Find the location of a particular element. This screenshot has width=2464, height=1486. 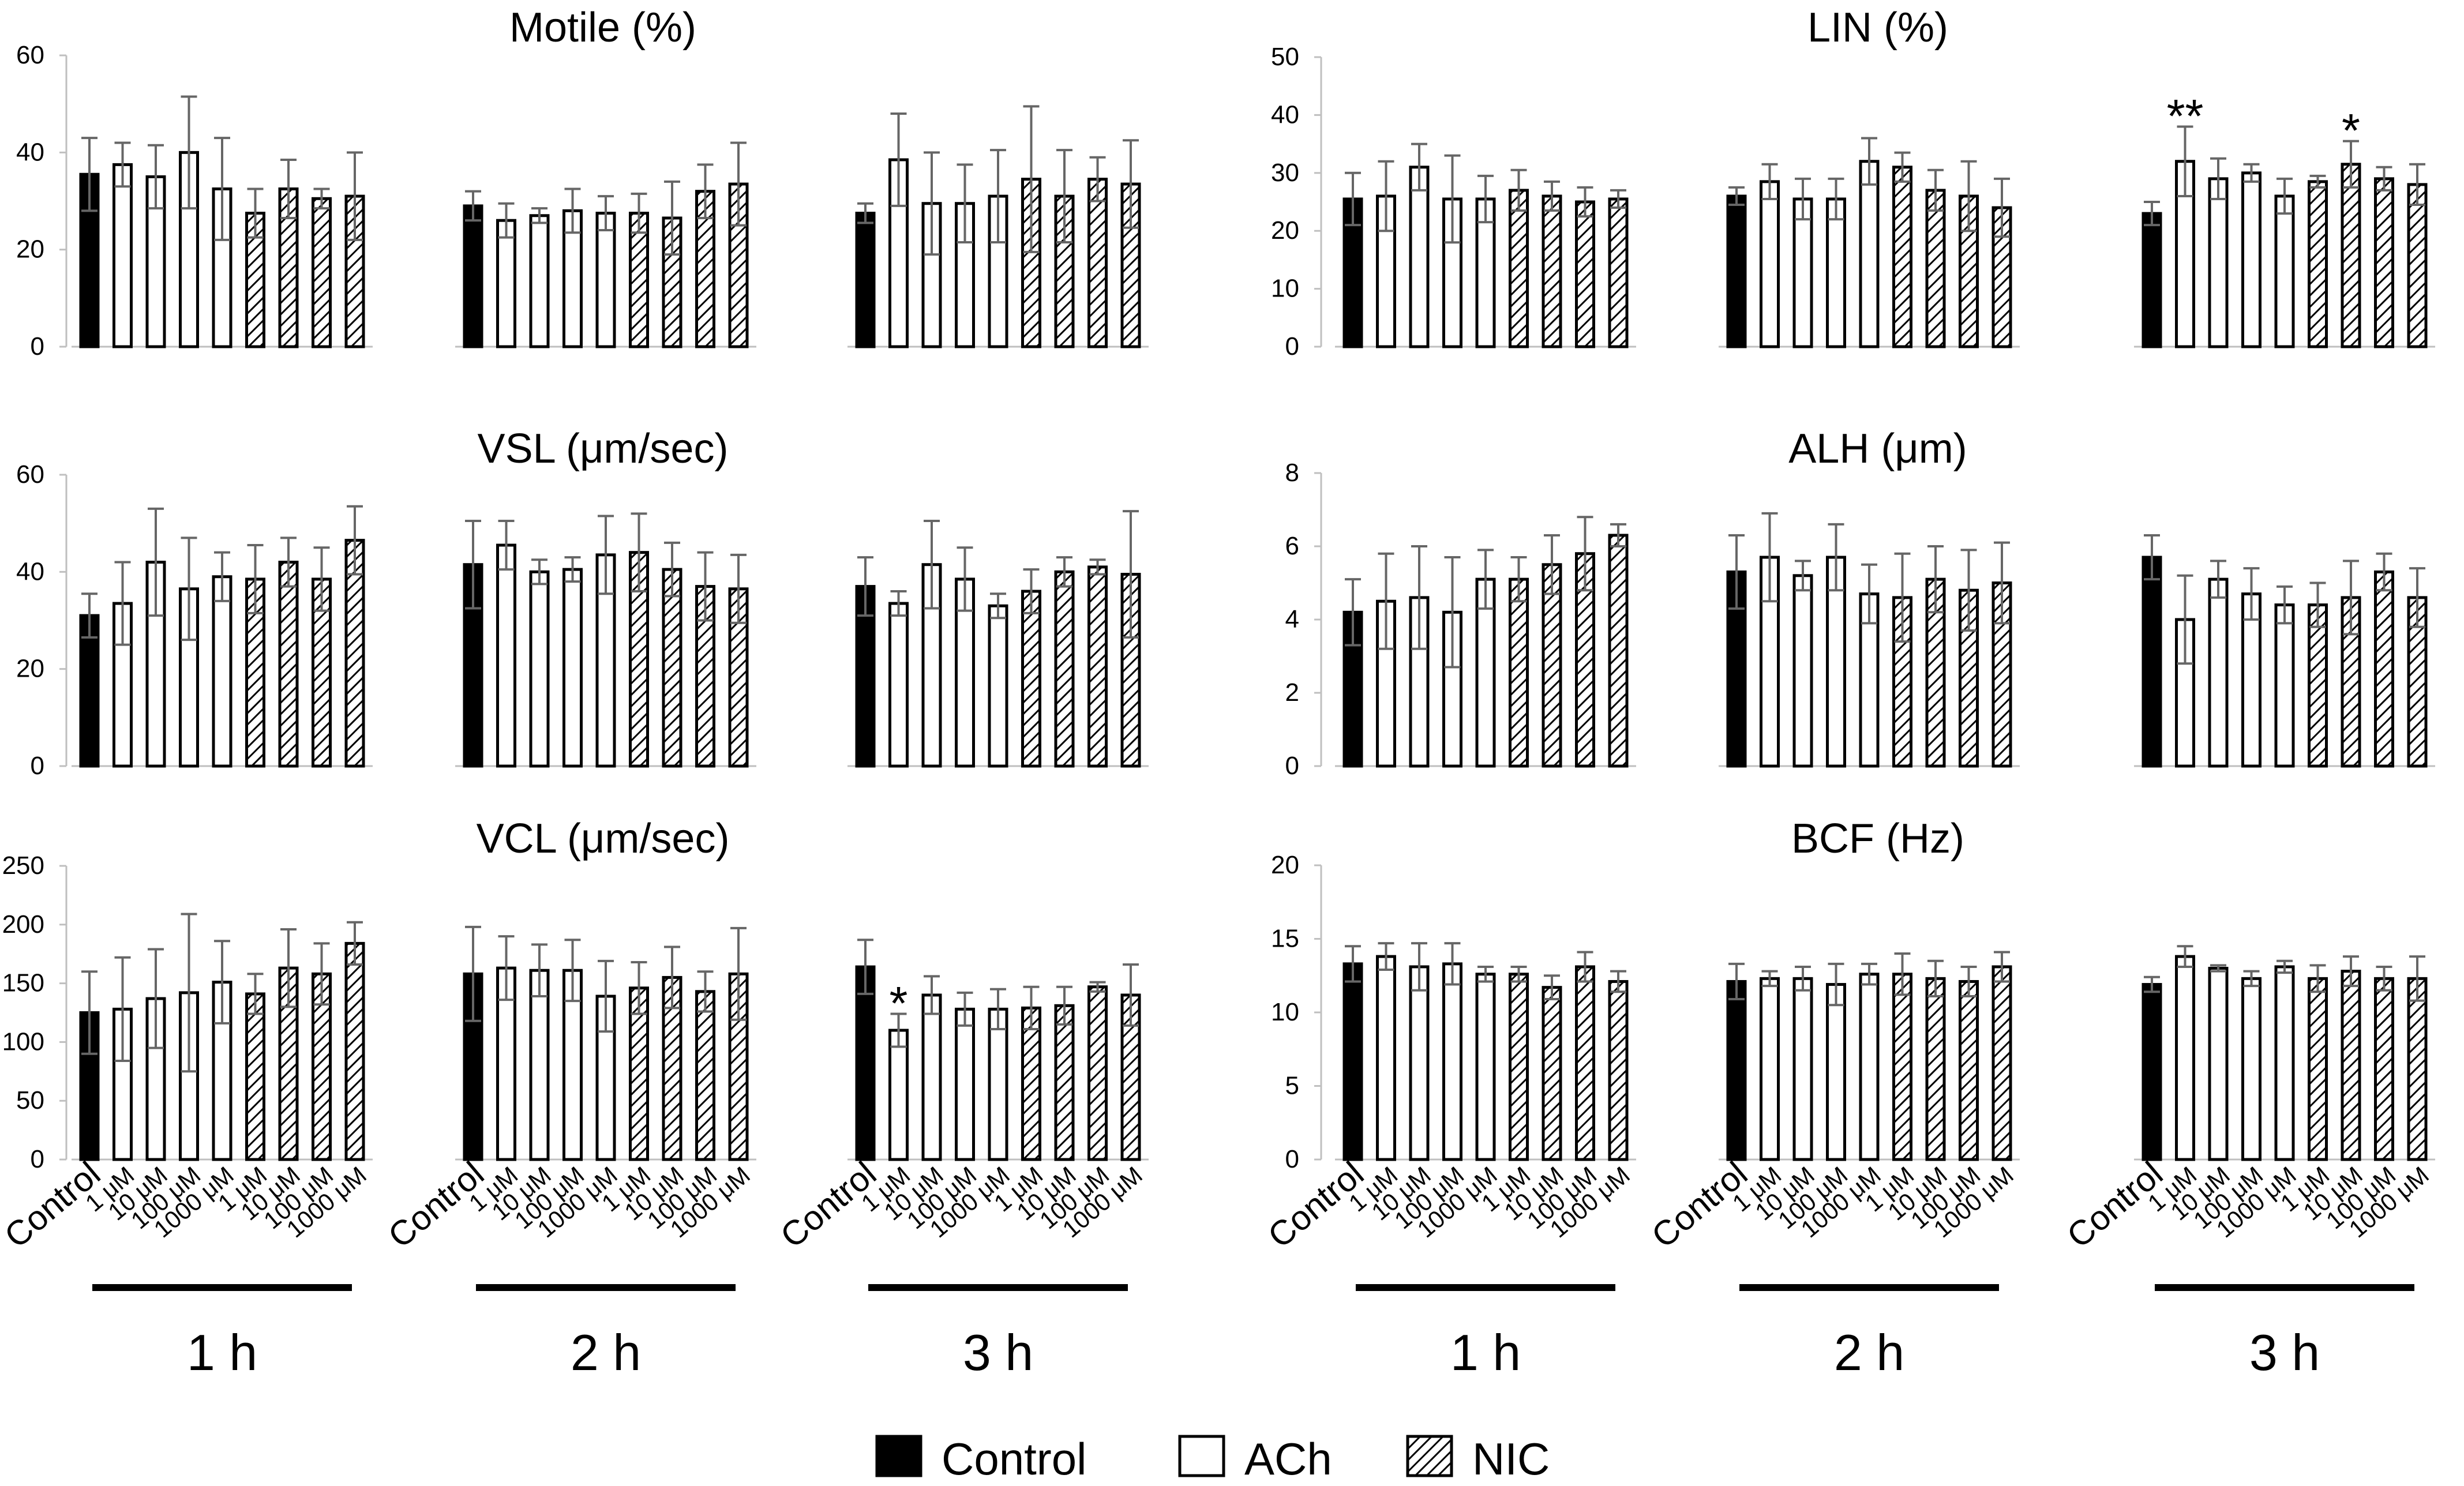

chart-panel: ALH (μm) 0 2 4 6 8 is located at coordinates (1860, 603).